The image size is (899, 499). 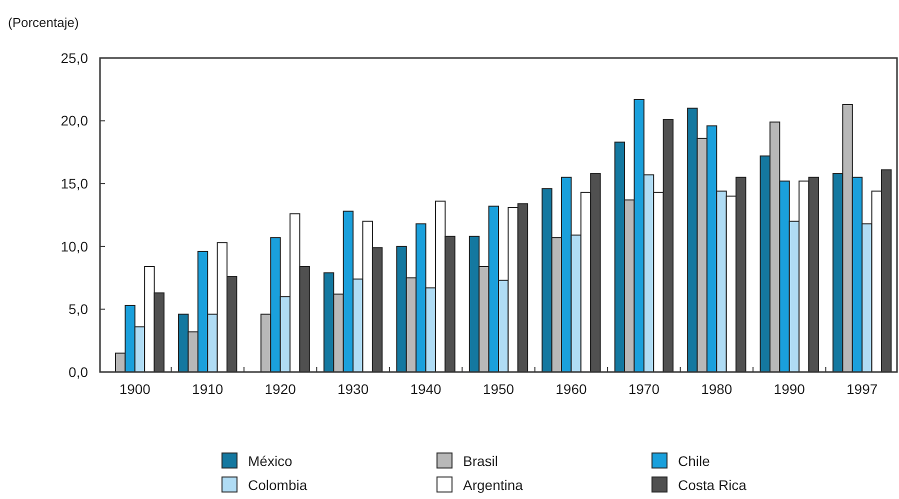 What do you see at coordinates (644, 389) in the screenshot?
I see `x-tick-label: 1970` at bounding box center [644, 389].